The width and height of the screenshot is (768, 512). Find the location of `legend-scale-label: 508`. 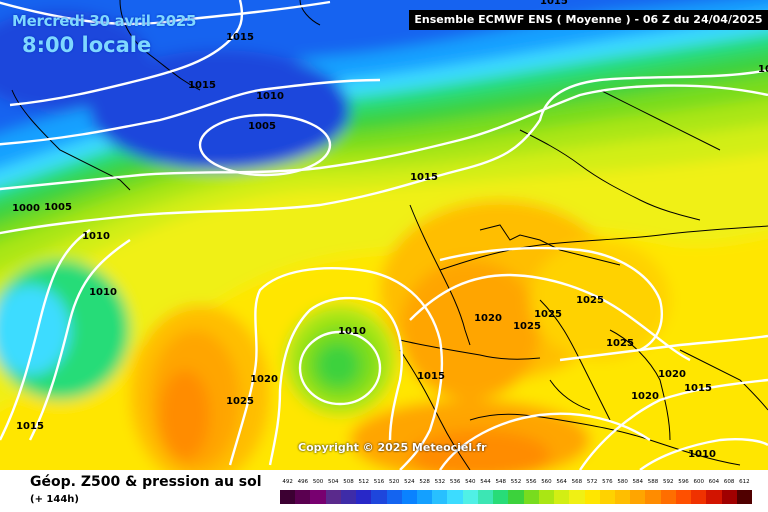

legend-scale-label: 508 is located at coordinates (348, 482).